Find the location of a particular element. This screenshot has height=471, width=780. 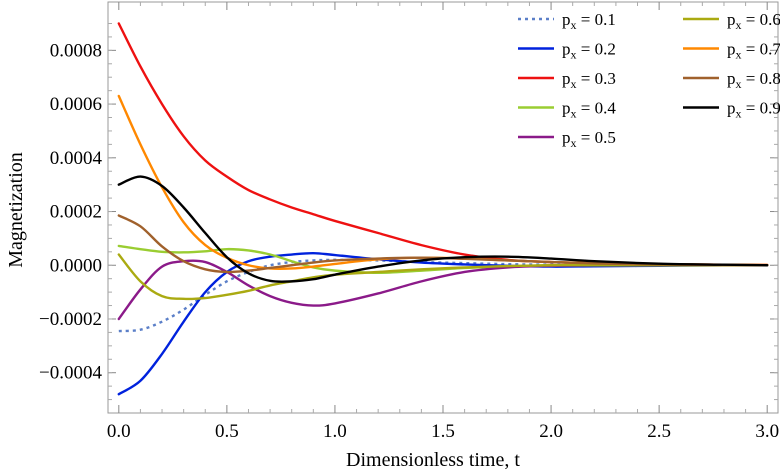

legend-entry-px-0.7: px = 0.7 is located at coordinates (731, 51).